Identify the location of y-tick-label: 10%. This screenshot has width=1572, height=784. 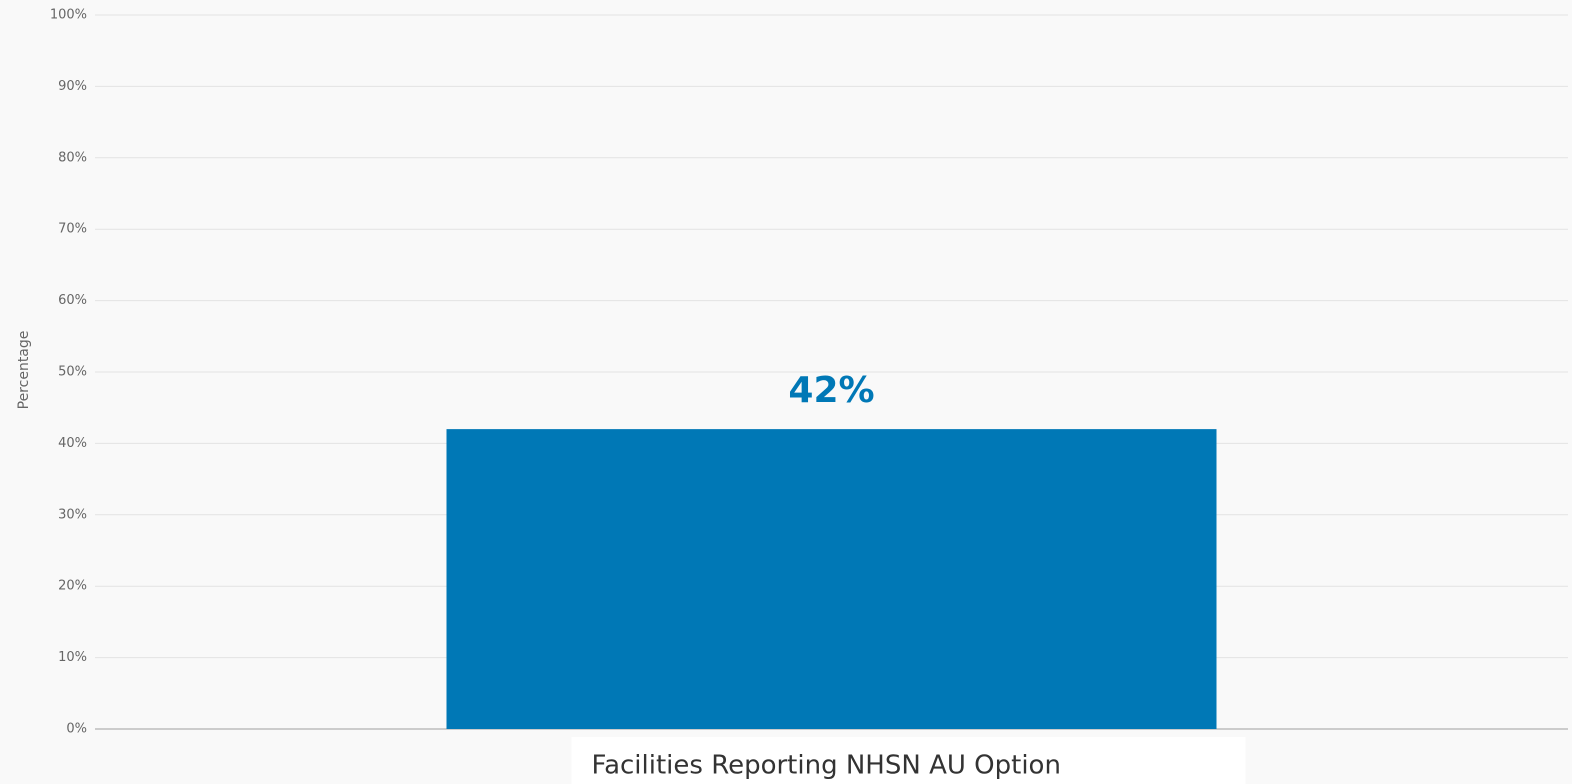
(72, 657).